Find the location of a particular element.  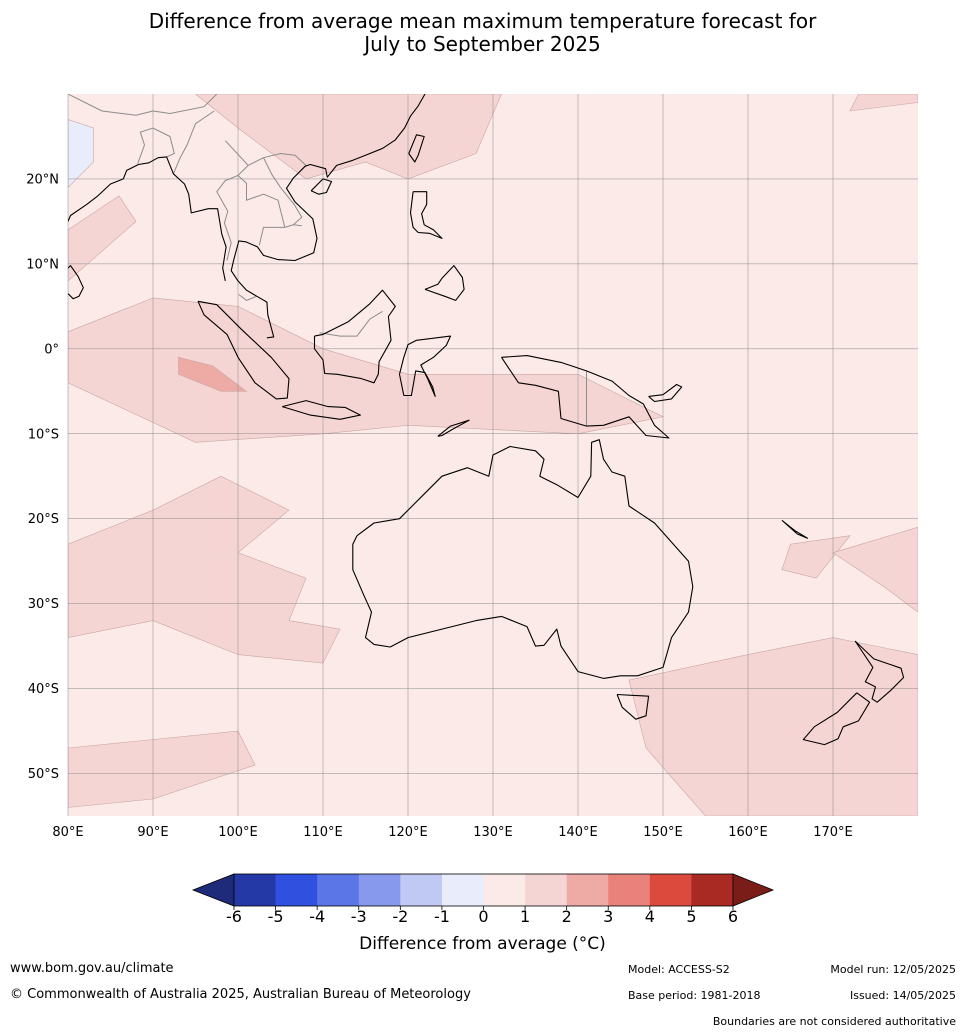

longitude-tick-label: 120°E is located at coordinates (408, 832).